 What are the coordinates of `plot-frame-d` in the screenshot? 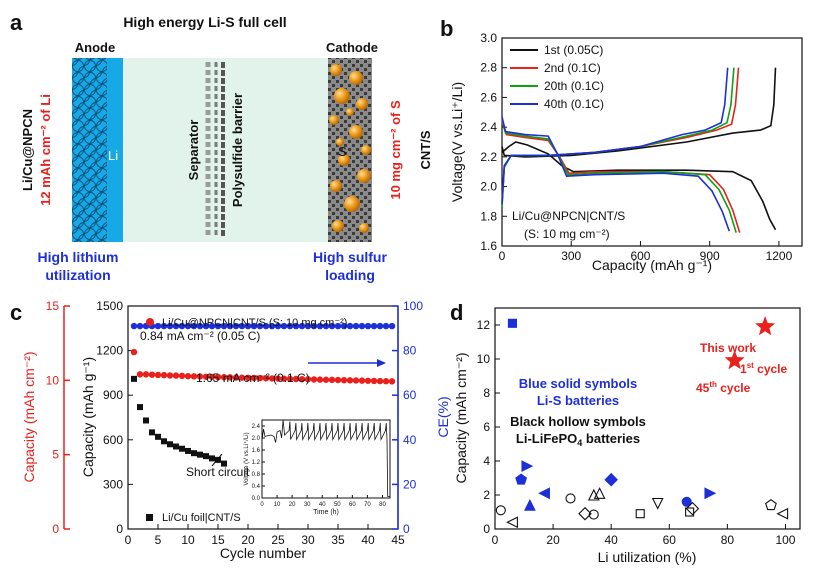 It's located at (647, 418).